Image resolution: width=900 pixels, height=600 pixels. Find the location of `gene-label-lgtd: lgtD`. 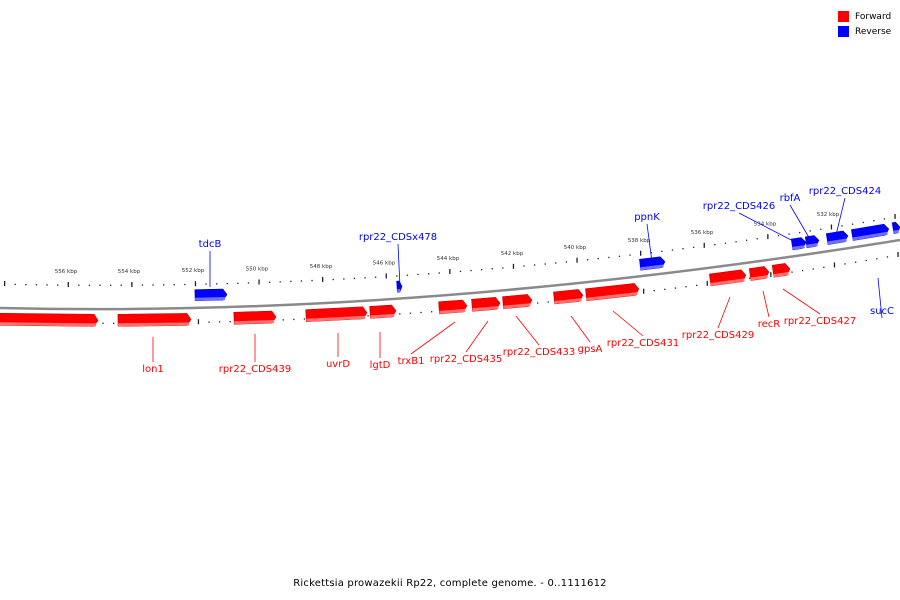

gene-label-lgtd: lgtD is located at coordinates (380, 365).